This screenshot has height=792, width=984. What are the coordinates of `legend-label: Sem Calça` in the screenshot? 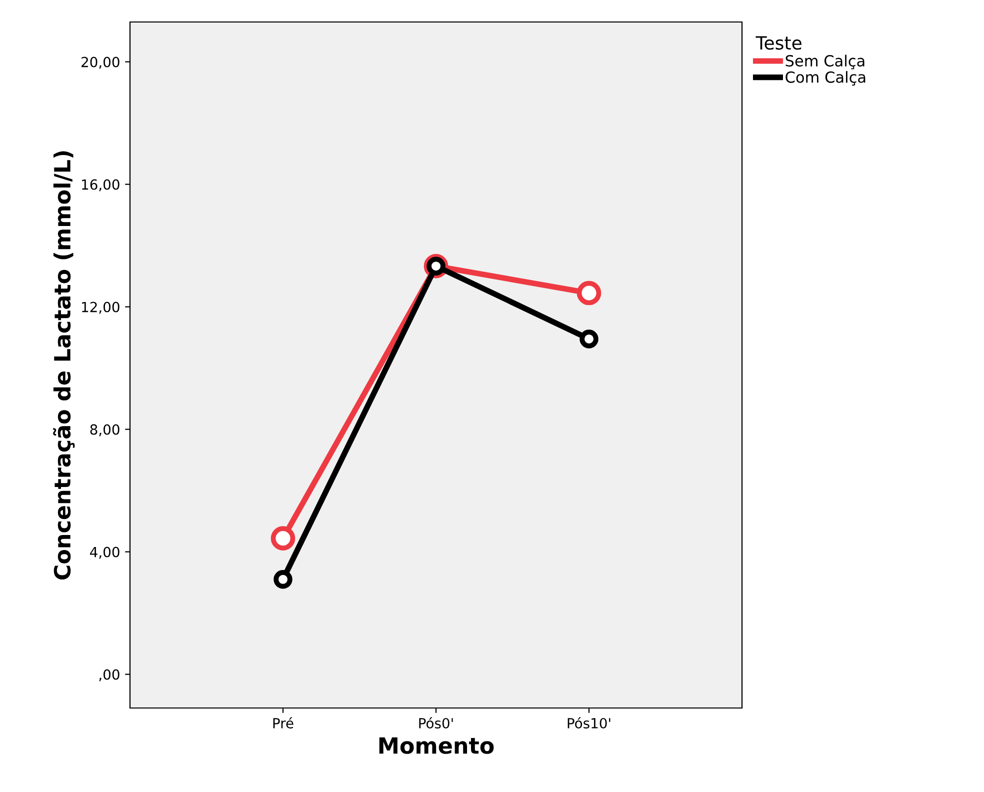 It's located at (825, 62).